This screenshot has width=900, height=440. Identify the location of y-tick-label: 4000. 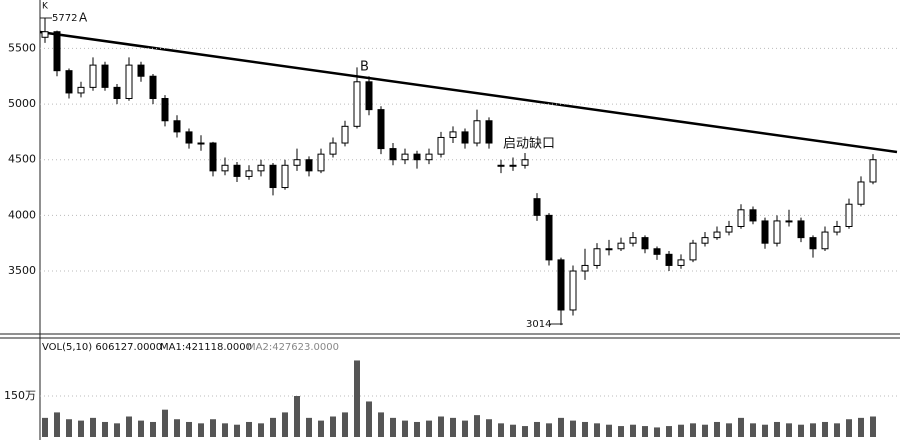
(22, 214).